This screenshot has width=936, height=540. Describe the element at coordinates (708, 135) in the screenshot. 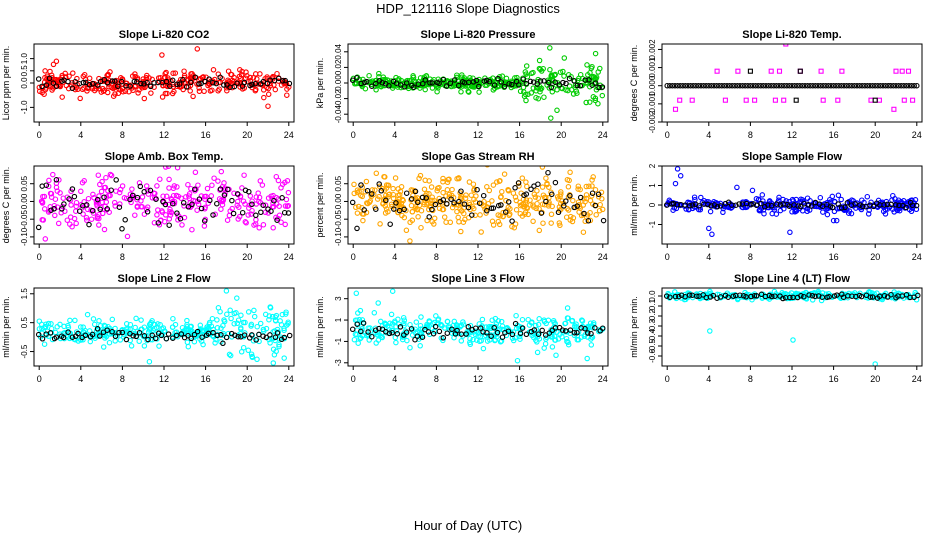

I see `x-tick-label: 4` at that location.